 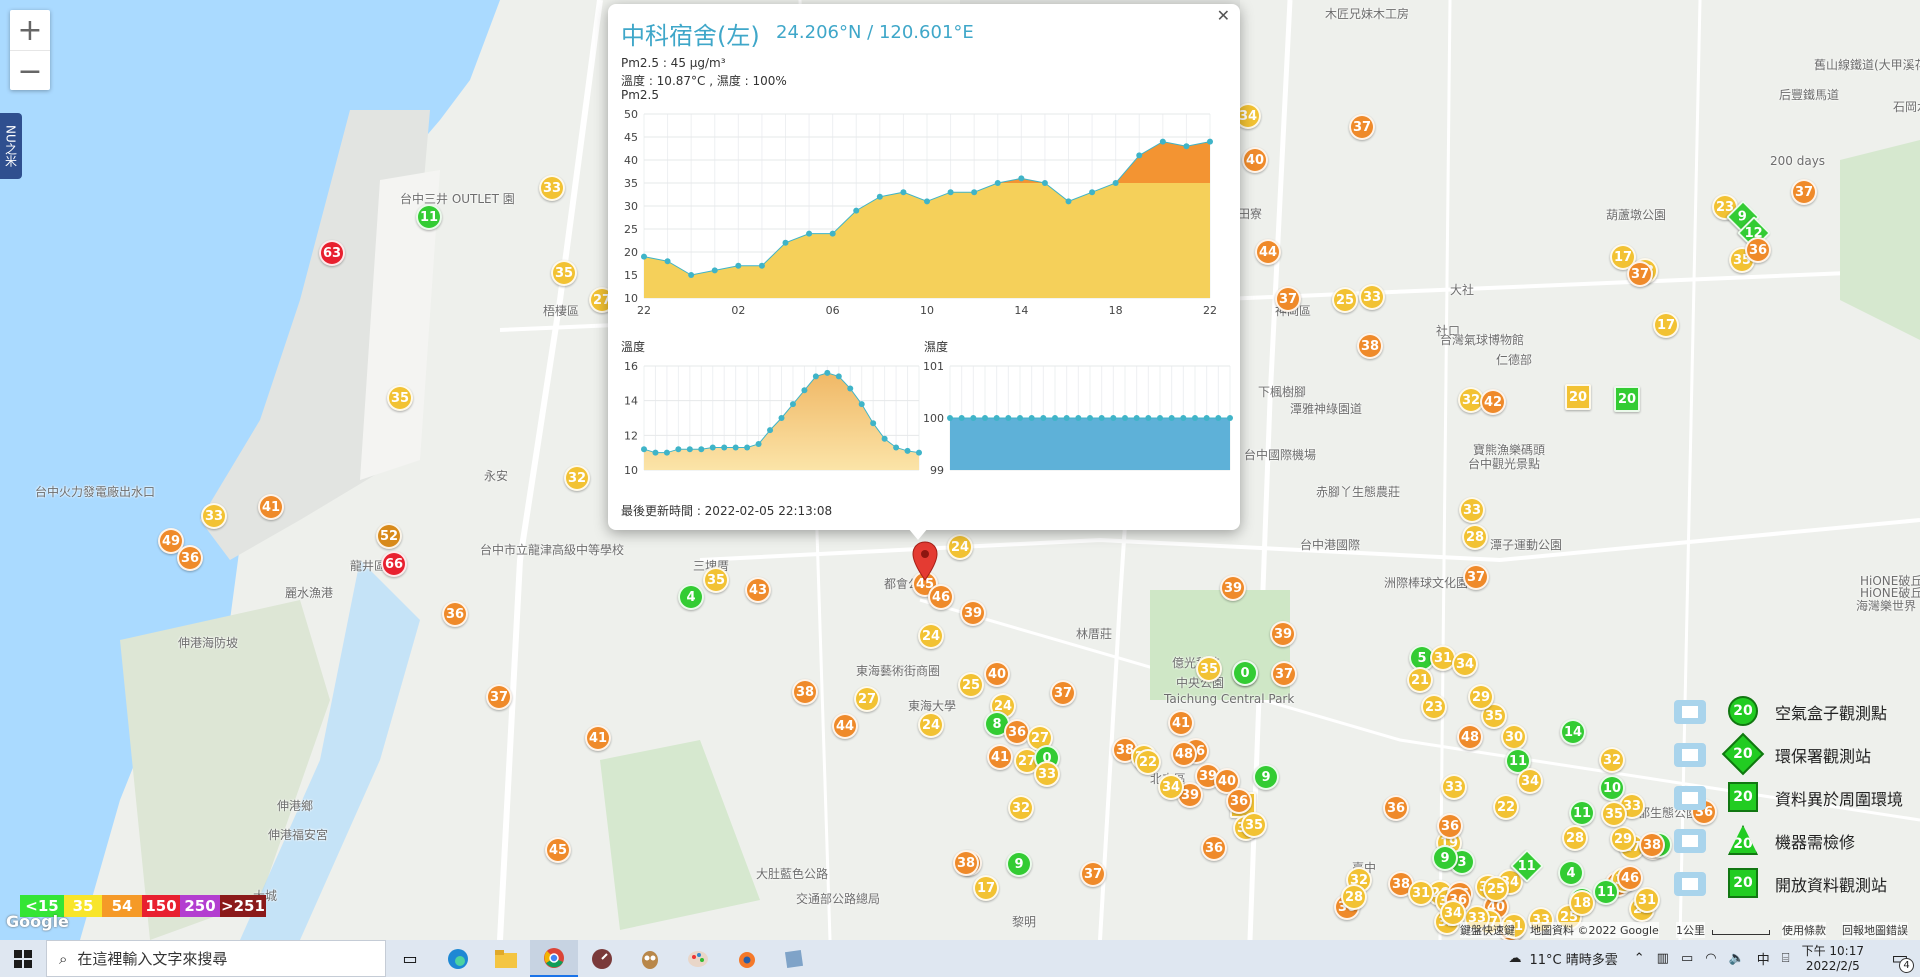 What do you see at coordinates (554, 958) in the screenshot?
I see `chrome-browser-icon` at bounding box center [554, 958].